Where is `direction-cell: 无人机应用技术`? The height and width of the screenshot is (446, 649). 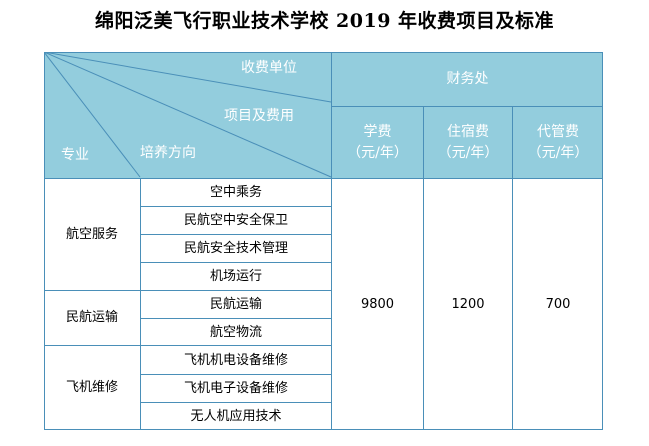 direction-cell: 无人机应用技术 is located at coordinates (236, 416).